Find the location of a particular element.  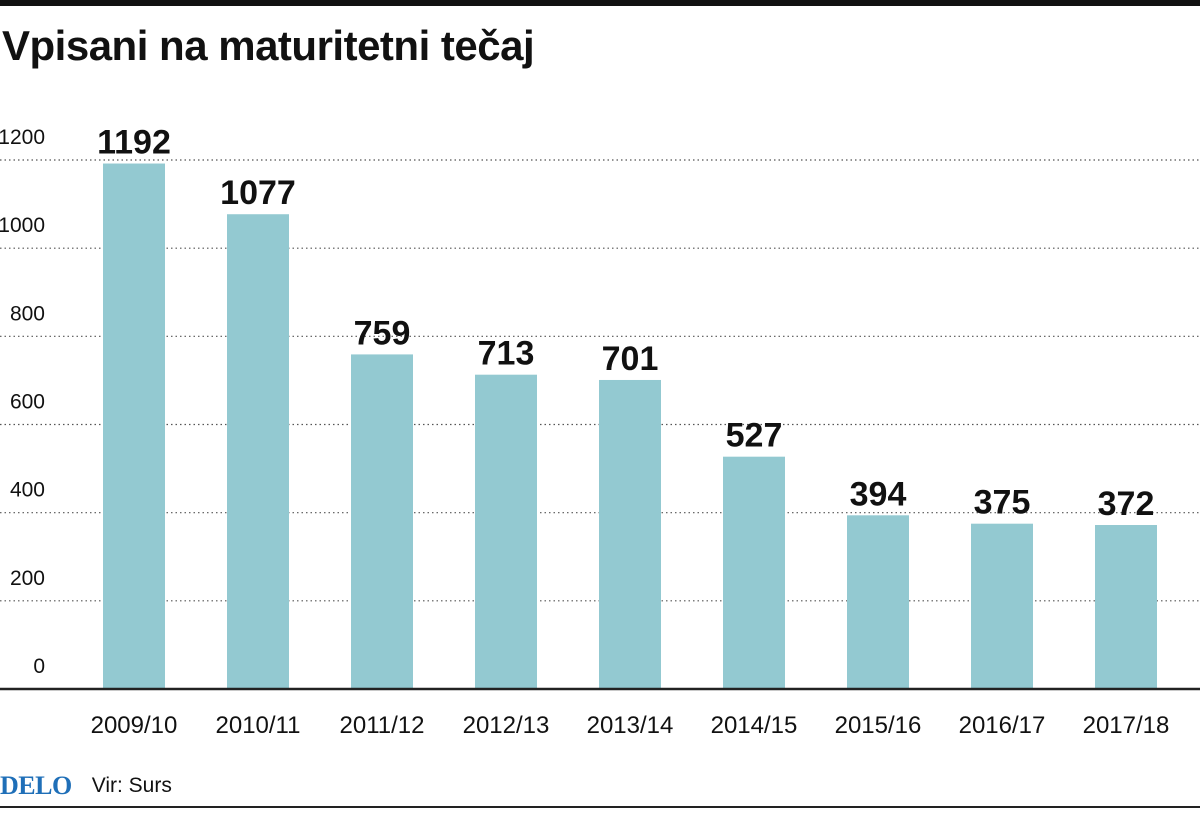

x-tick-label: 2009/10 is located at coordinates (134, 725).